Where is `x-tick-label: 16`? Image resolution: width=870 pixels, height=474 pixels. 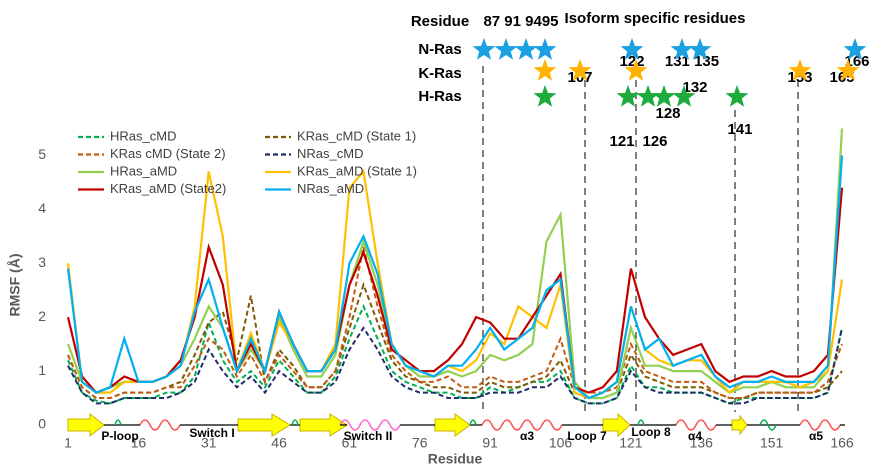 x-tick-label: 16 is located at coordinates (139, 443).